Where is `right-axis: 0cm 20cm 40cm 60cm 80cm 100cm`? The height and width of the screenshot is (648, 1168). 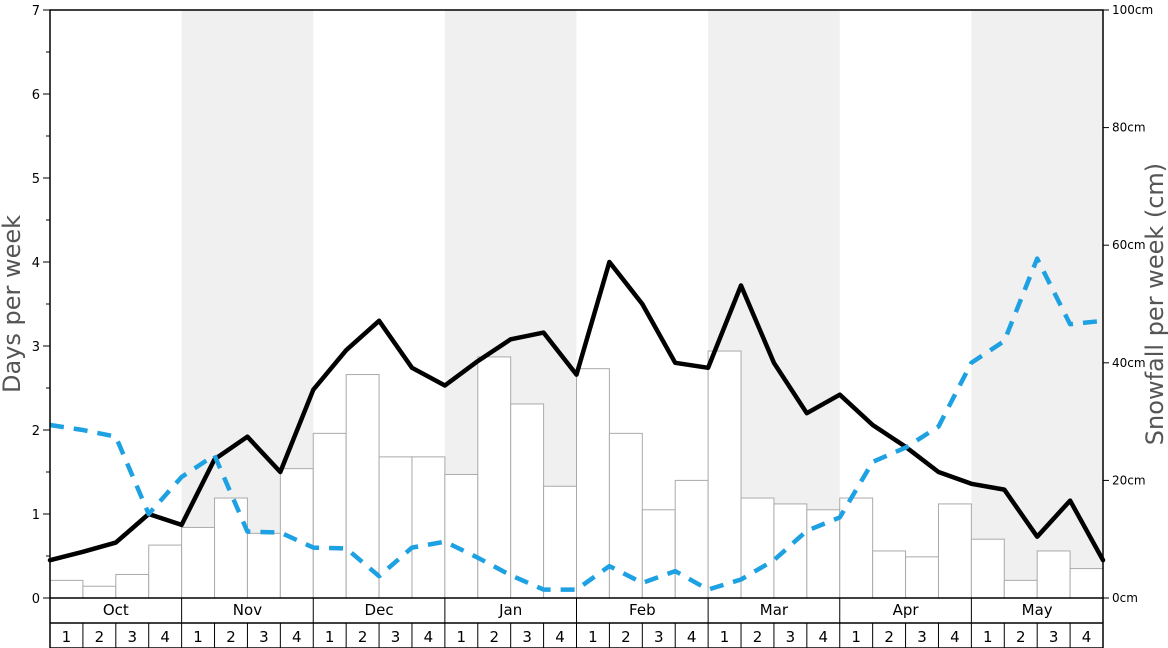
right-axis: 0cm 20cm 40cm 60cm 80cm 100cm is located at coordinates (1128, 304).